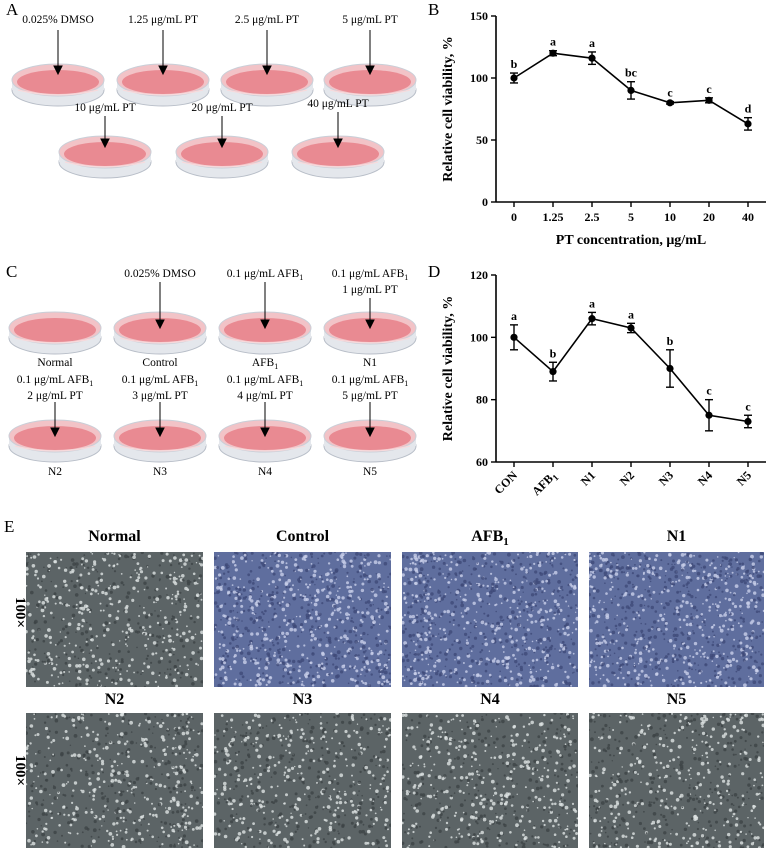  Describe the element at coordinates (592, 319) in the screenshot. I see `data-point` at that location.